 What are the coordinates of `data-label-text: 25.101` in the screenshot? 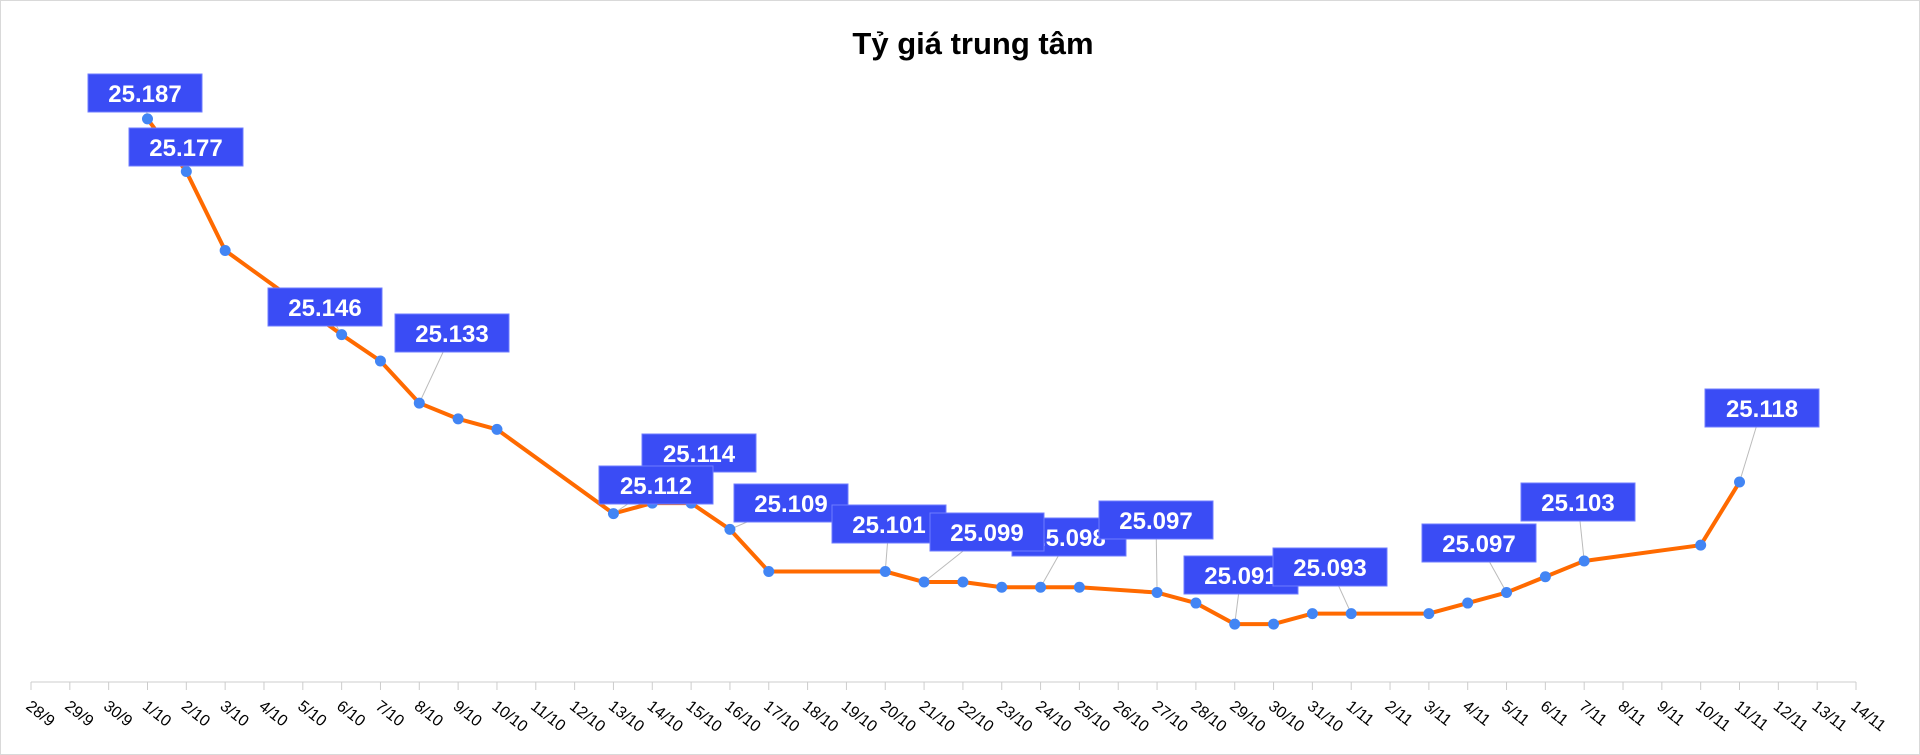 It's located at (888, 525).